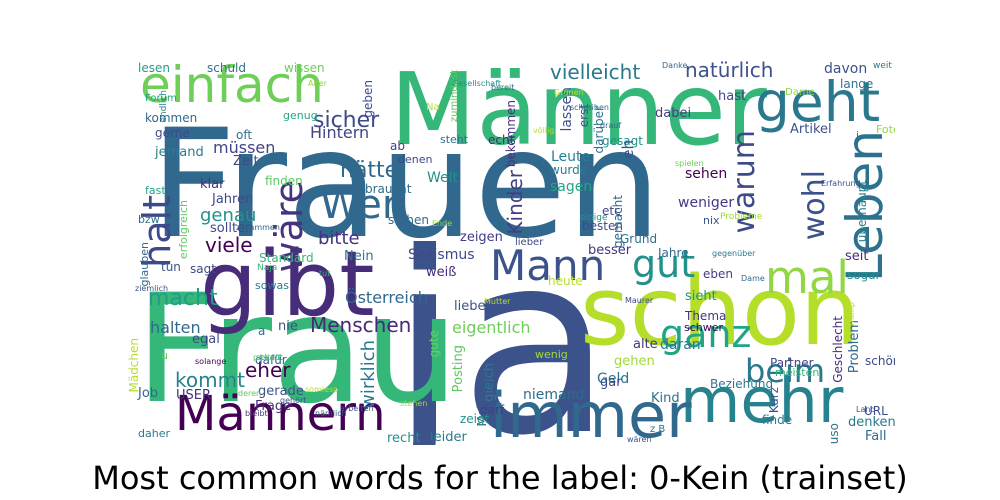  What do you see at coordinates (818, 102) in the screenshot?
I see `cloud-word: geht` at bounding box center [818, 102].